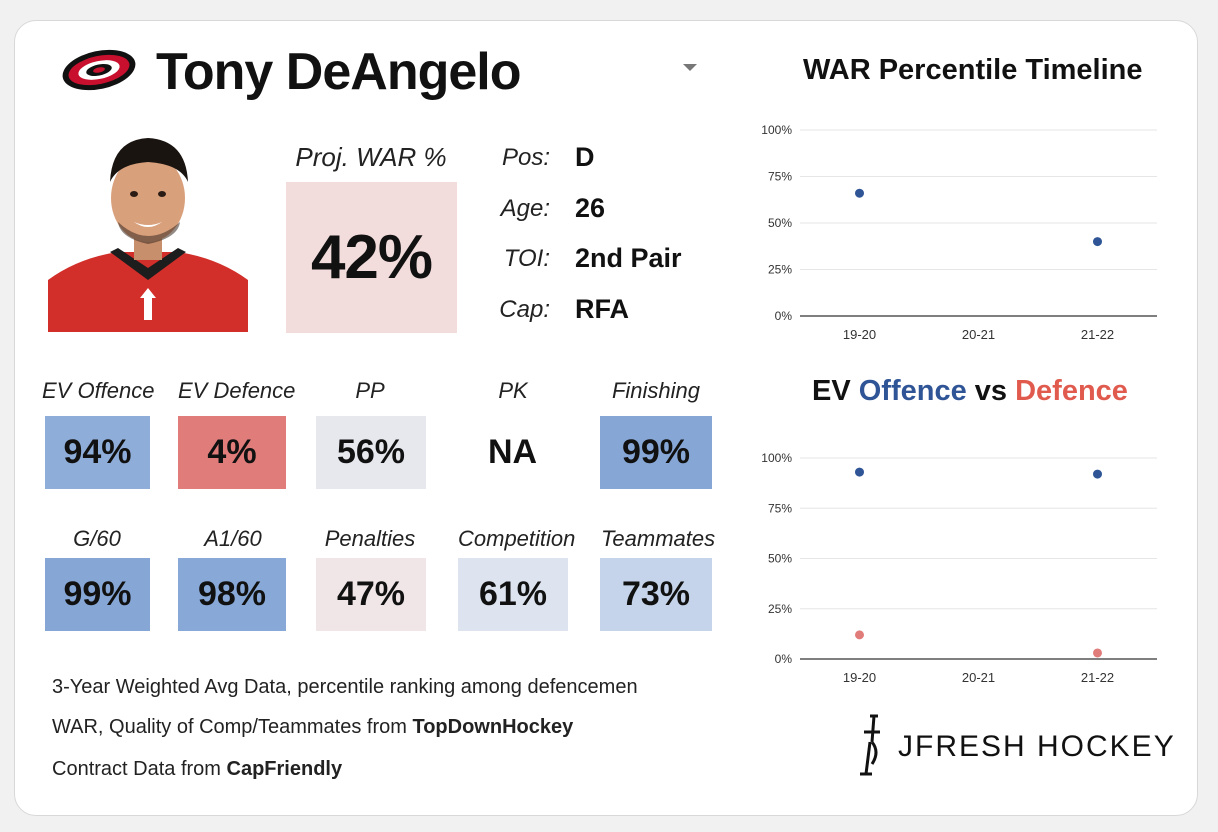  I want to click on team-logo, so click(99, 70).